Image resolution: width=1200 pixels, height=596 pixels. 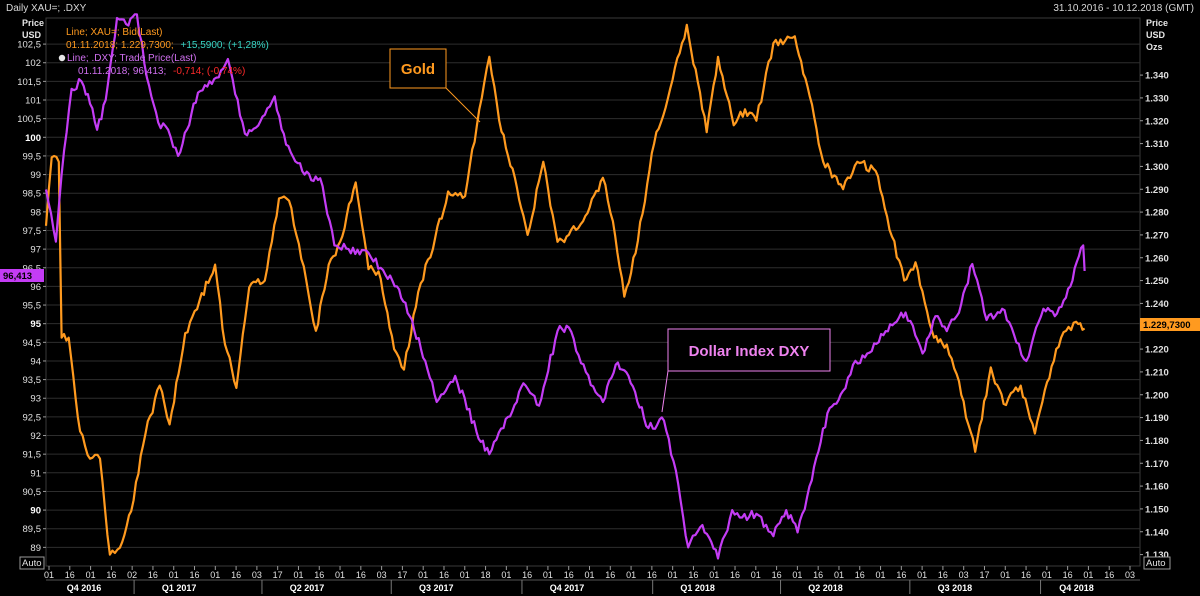 What do you see at coordinates (665, 391) in the screenshot?
I see `dxy-callout-leader` at bounding box center [665, 391].